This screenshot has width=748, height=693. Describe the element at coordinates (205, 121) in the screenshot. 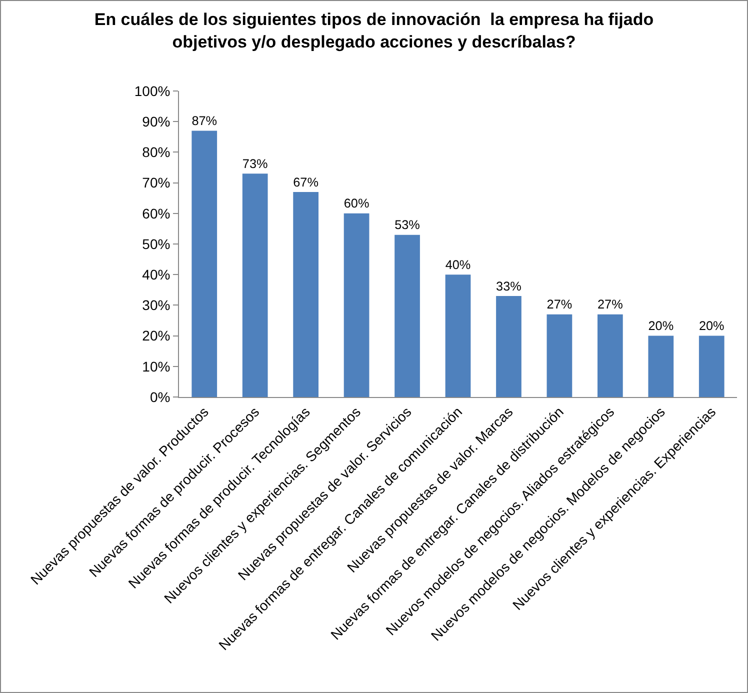

I see `data-label: 87%` at that location.